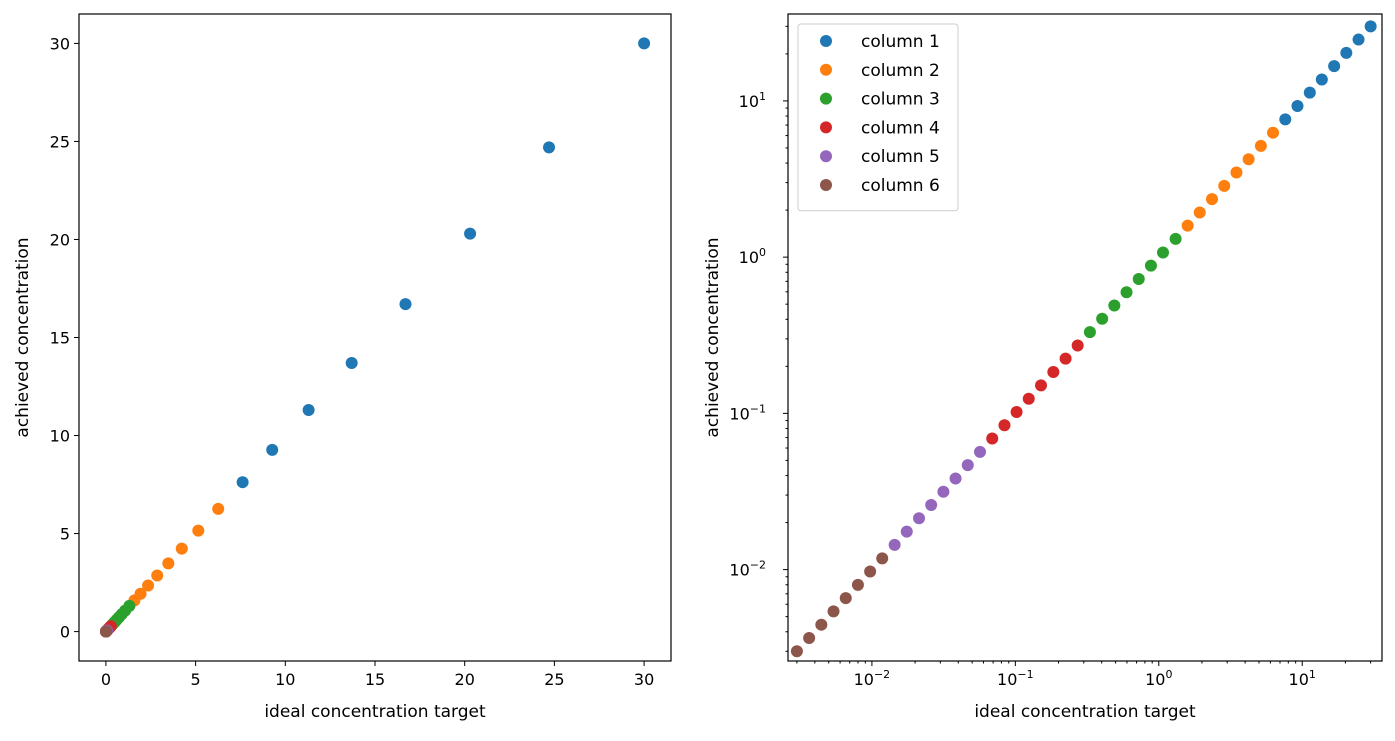  I want to click on legend-label: column 3, so click(900, 100).